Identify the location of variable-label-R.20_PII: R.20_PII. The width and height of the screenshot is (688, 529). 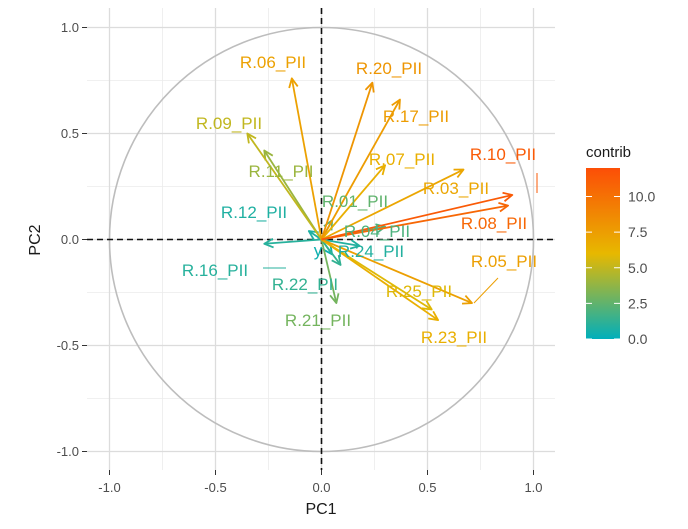
(389, 68).